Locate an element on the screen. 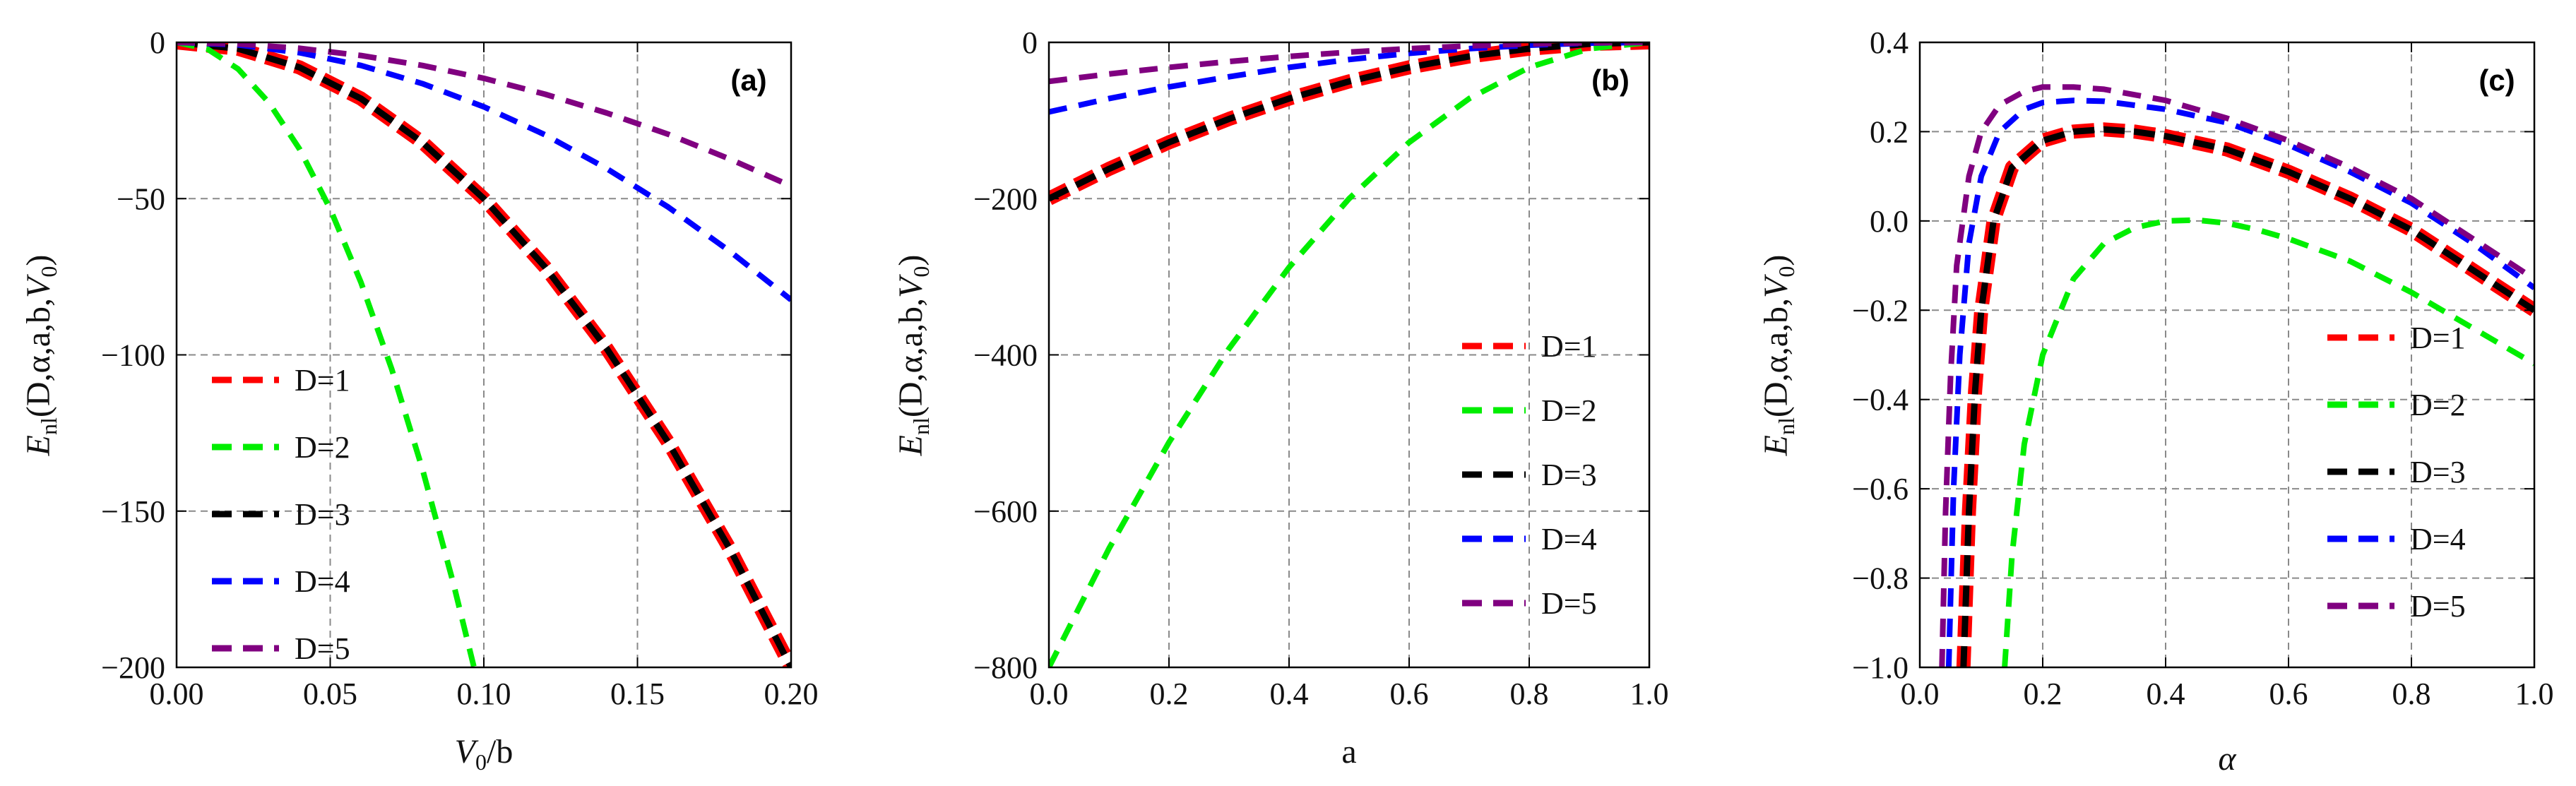  y-tick-label: −0.4 is located at coordinates (1880, 400).